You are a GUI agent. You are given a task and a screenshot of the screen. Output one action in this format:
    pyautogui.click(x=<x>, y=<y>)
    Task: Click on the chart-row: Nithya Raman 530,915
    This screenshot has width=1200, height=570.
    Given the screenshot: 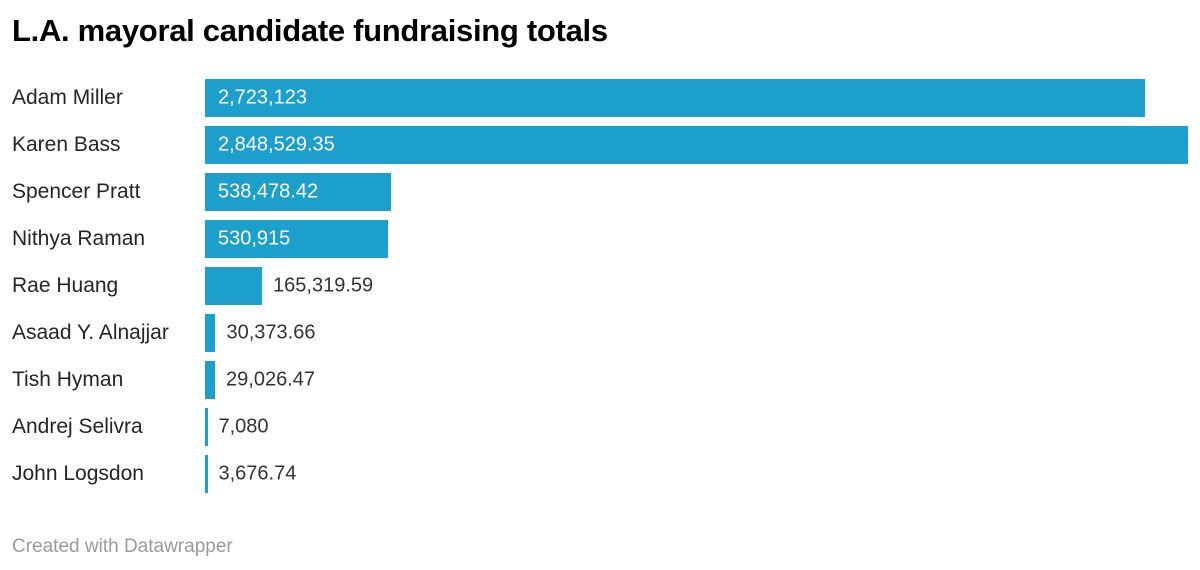 What is the action you would take?
    pyautogui.click(x=600, y=239)
    